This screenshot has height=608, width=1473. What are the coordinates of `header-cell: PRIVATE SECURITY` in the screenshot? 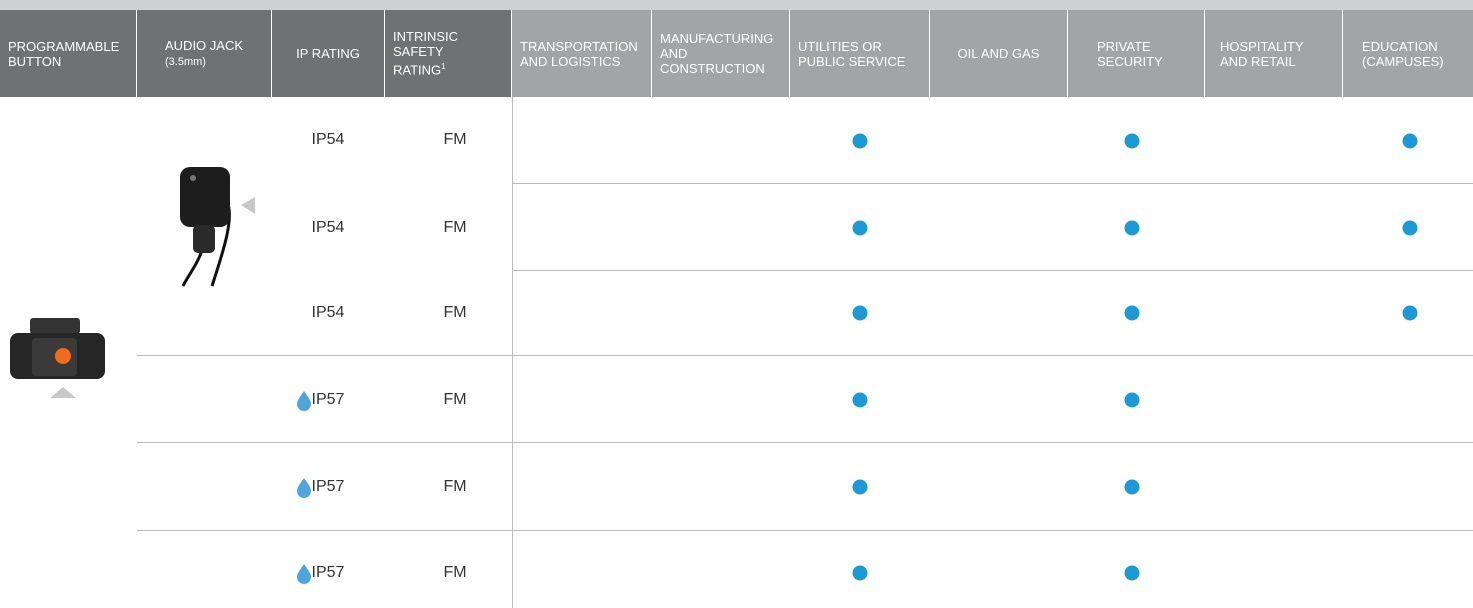 It's located at (1136, 53).